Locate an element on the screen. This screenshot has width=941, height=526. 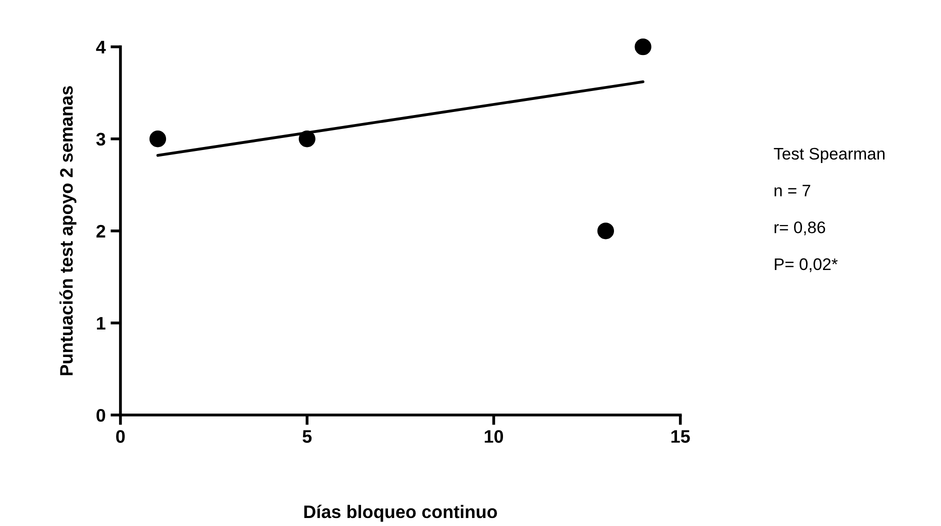
text: P= 0,02* is located at coordinates (806, 265).